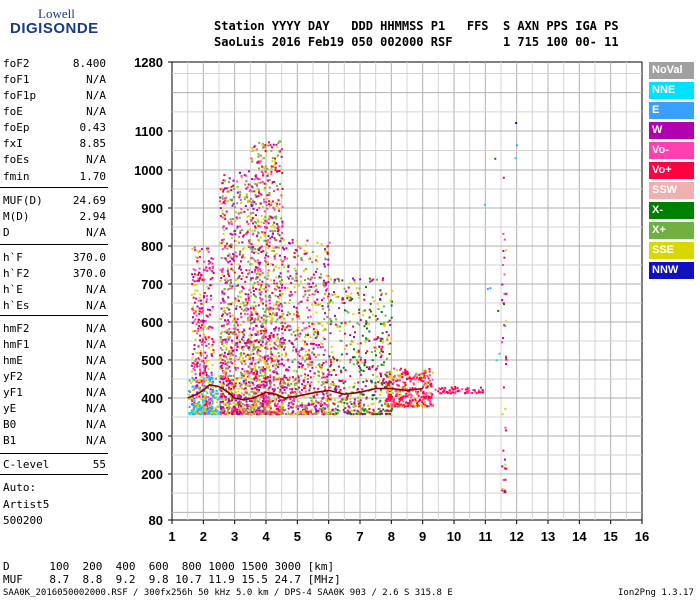 The width and height of the screenshot is (700, 600). I want to click on param-value: 0.43, so click(93, 127).